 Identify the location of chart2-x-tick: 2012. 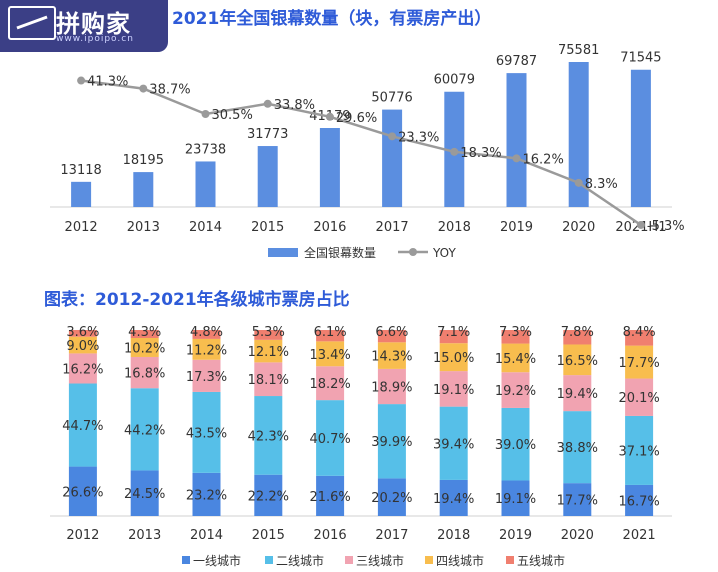
(82, 535).